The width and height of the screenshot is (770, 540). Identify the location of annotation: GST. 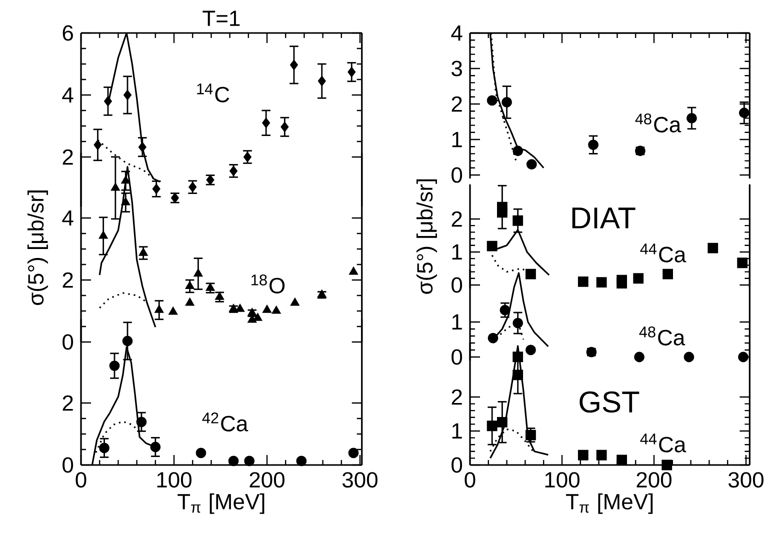
(610, 402).